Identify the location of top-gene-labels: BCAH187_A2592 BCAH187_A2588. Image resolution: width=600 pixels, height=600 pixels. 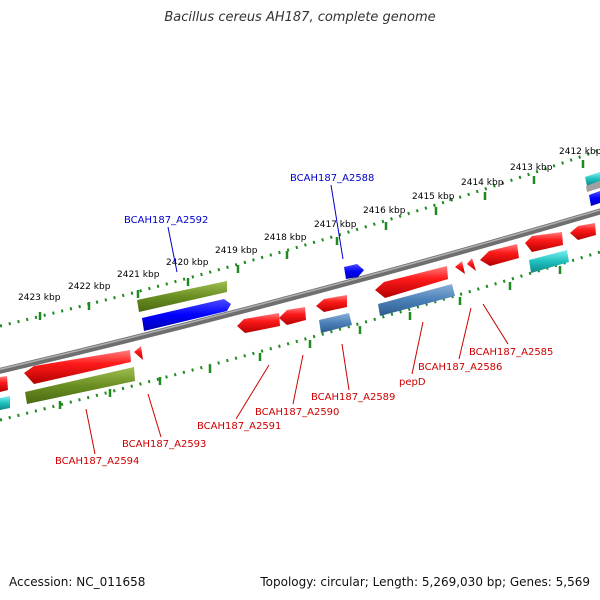
(249, 199).